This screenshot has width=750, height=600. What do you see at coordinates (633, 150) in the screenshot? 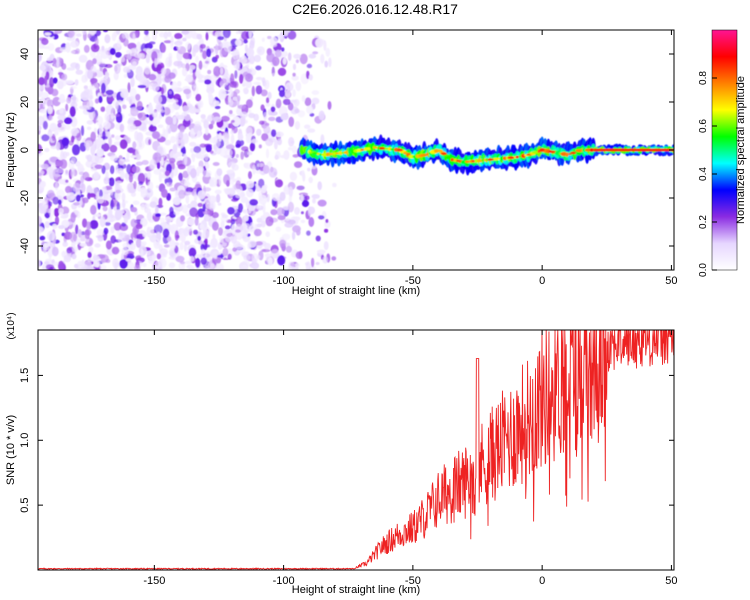
I see `signal-steady-line` at bounding box center [633, 150].